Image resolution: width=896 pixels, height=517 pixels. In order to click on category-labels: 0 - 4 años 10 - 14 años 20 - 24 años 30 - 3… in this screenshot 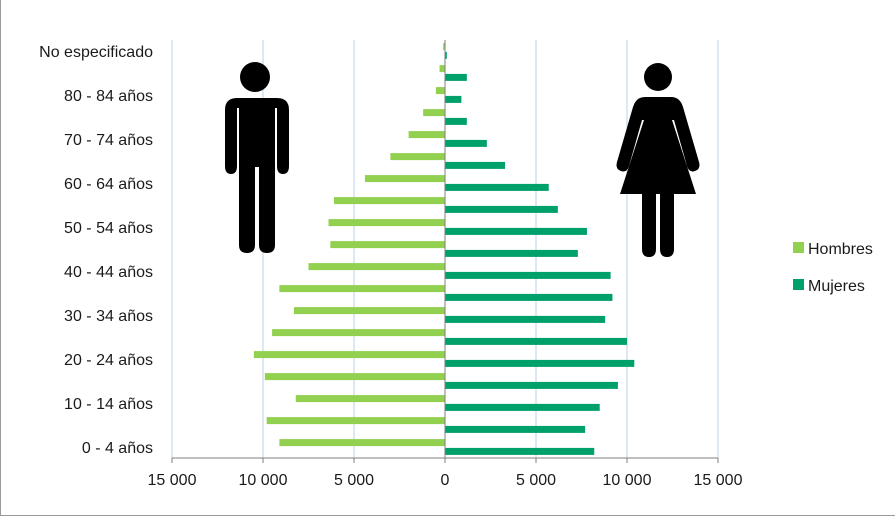, I will do `click(96, 250)`.